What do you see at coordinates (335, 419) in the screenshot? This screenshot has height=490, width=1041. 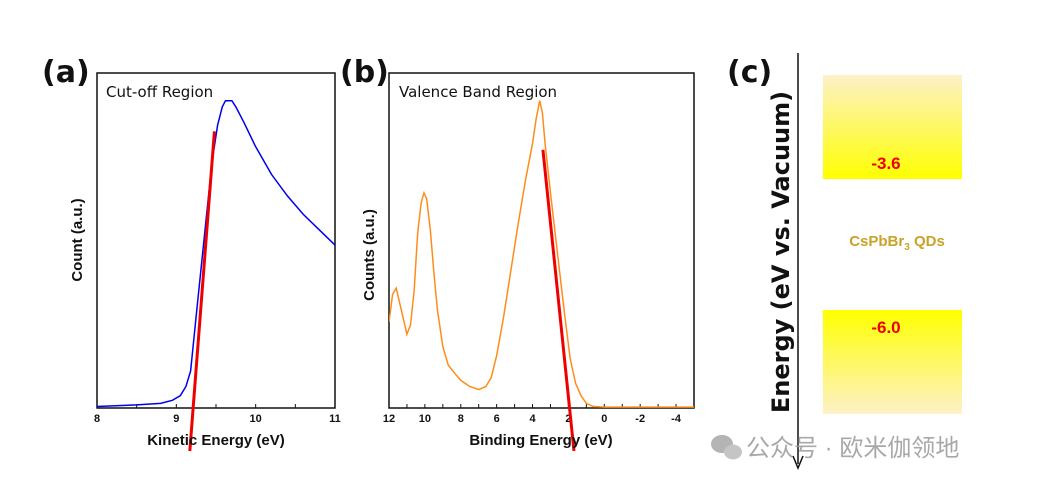 I see `x-tick-label: 11` at bounding box center [335, 419].